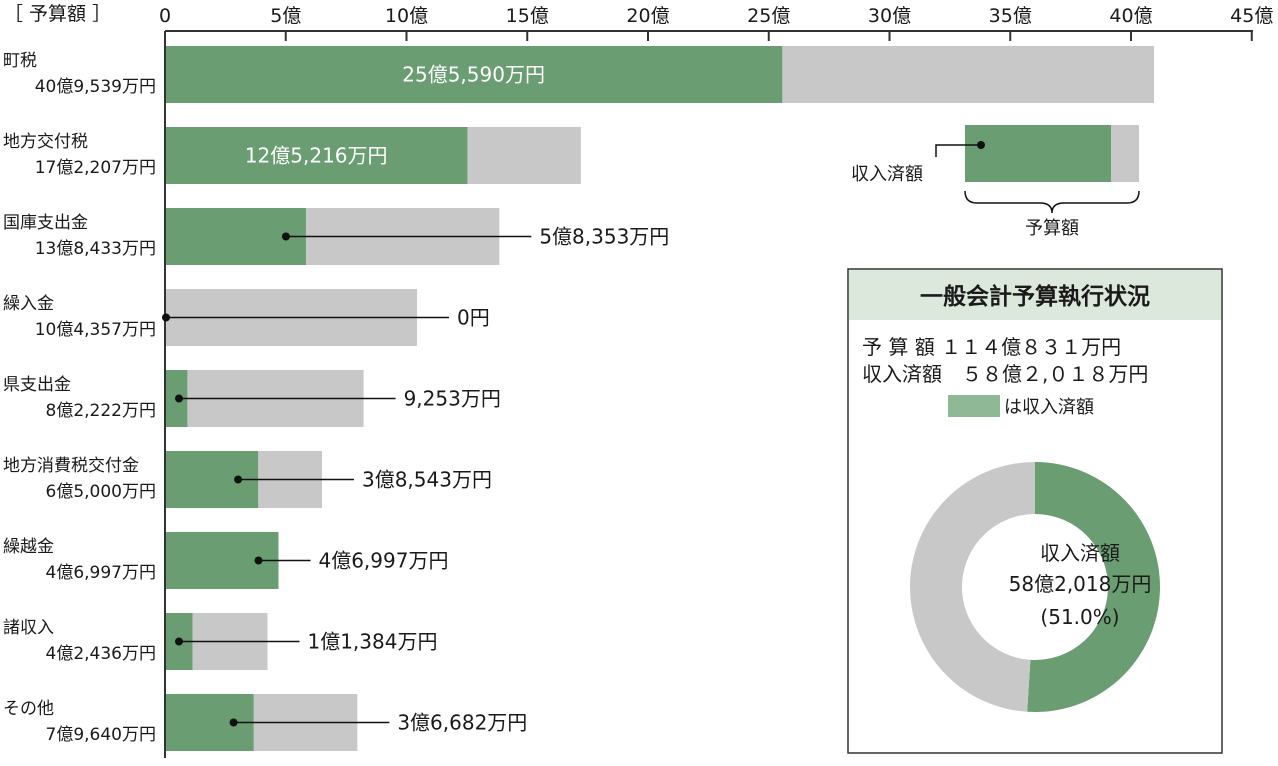  I want to click on donut-center-label-3: (51.0%), so click(1079, 617).